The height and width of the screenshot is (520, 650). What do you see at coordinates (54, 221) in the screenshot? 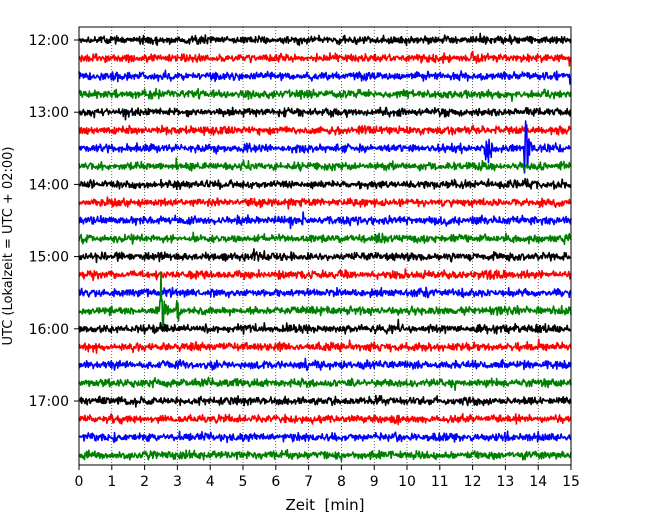
I see `y-axis: 12:00 13:00 14:00 15:00 16:00 17:00` at bounding box center [54, 221].